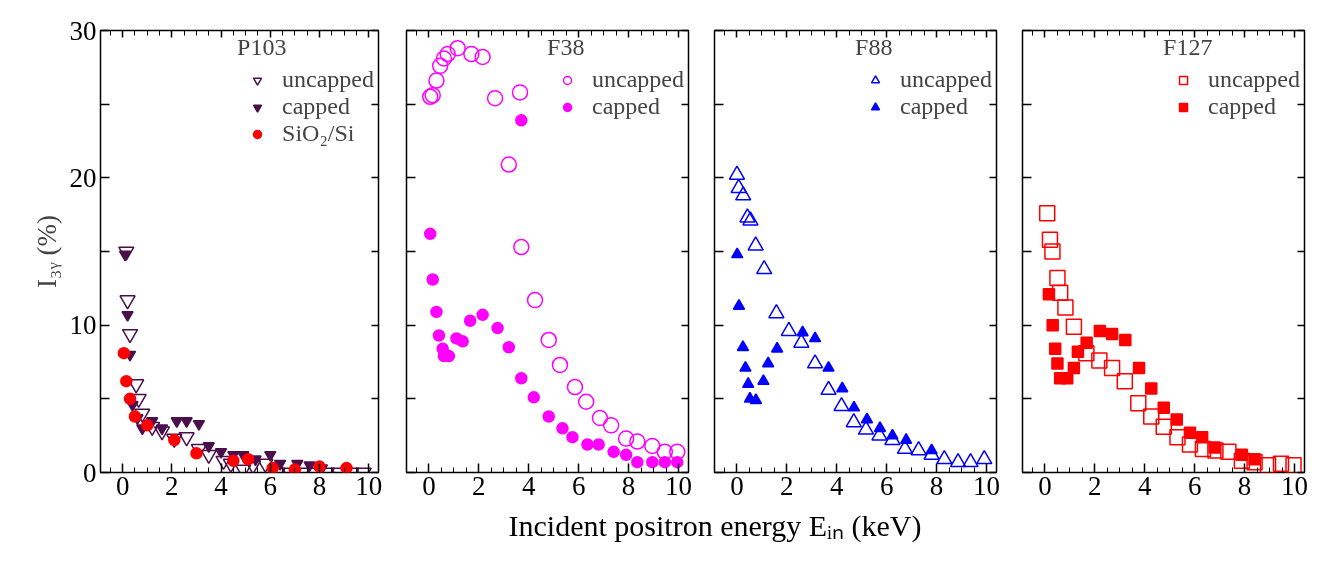 The image size is (1330, 562). What do you see at coordinates (83, 325) in the screenshot?
I see `y-tick-label: 10` at bounding box center [83, 325].